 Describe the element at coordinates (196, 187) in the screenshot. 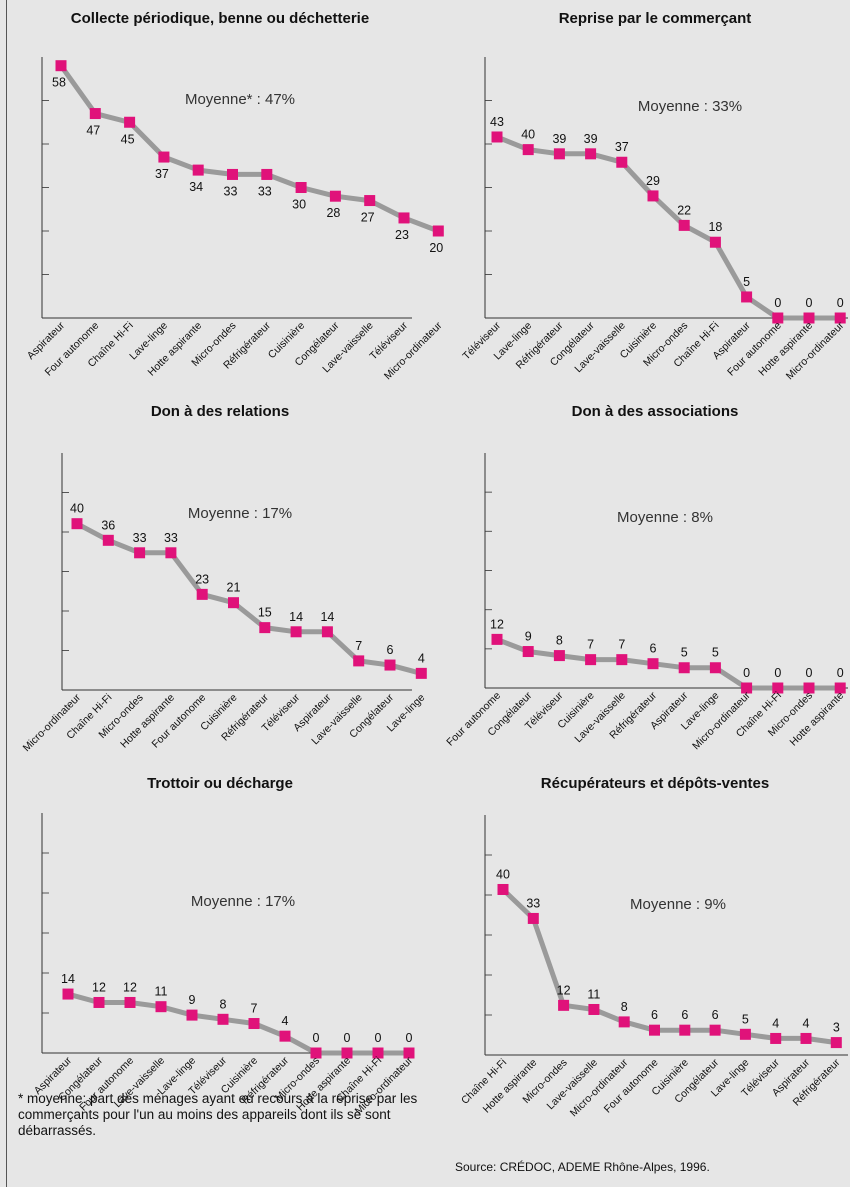

I see `data-label: 34` at that location.